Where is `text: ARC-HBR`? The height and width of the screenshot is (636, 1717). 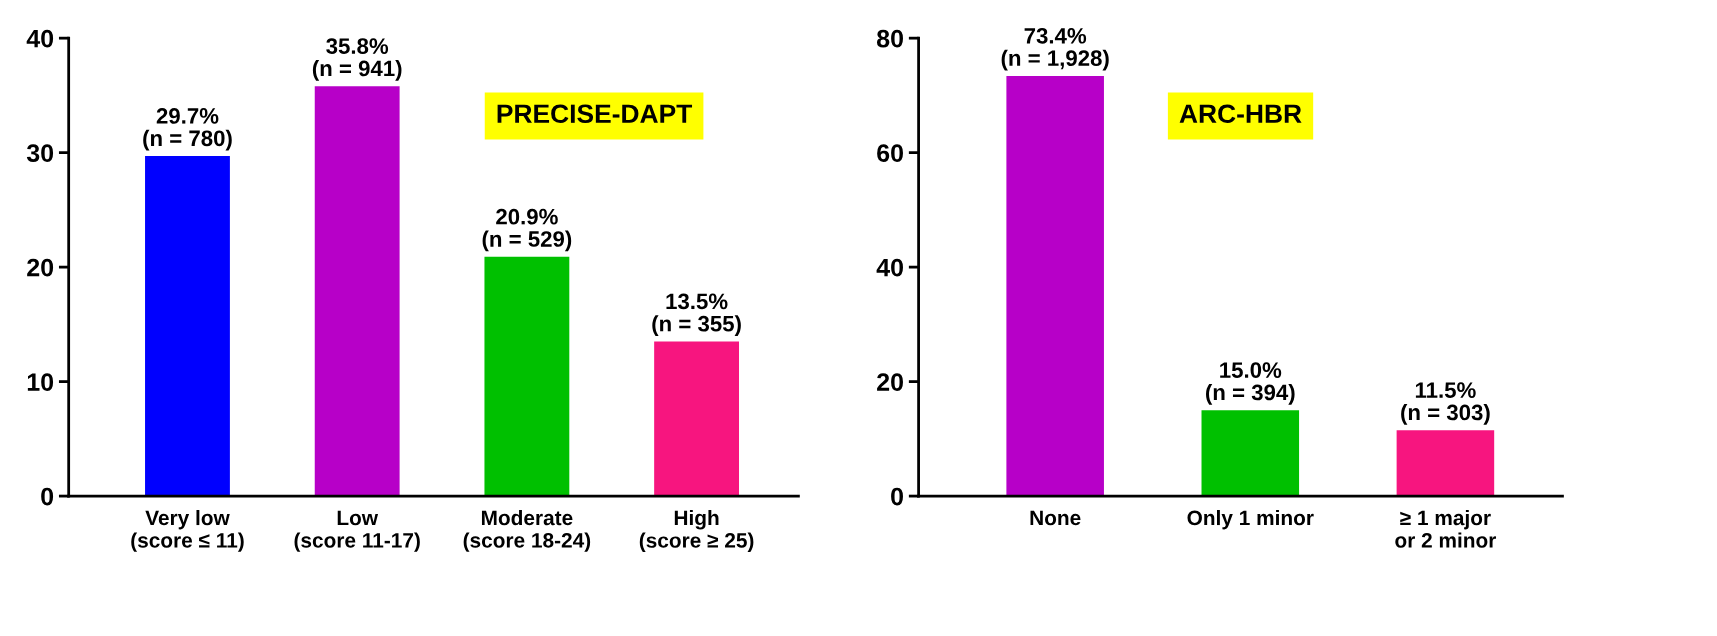
text: ARC-HBR is located at coordinates (1240, 114).